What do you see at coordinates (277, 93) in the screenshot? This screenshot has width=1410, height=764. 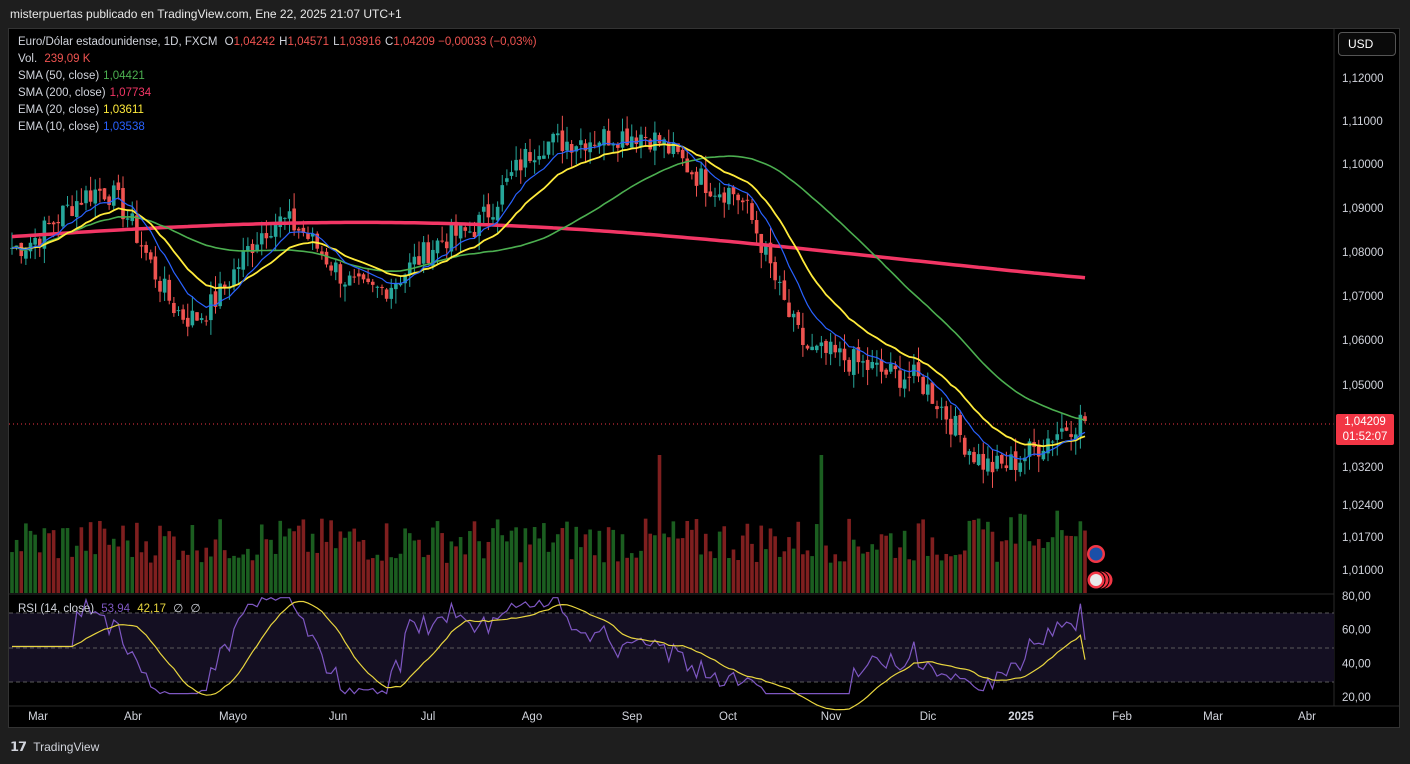 I see `indicator-row-1: SMA (200, close) 1,07734` at bounding box center [277, 93].